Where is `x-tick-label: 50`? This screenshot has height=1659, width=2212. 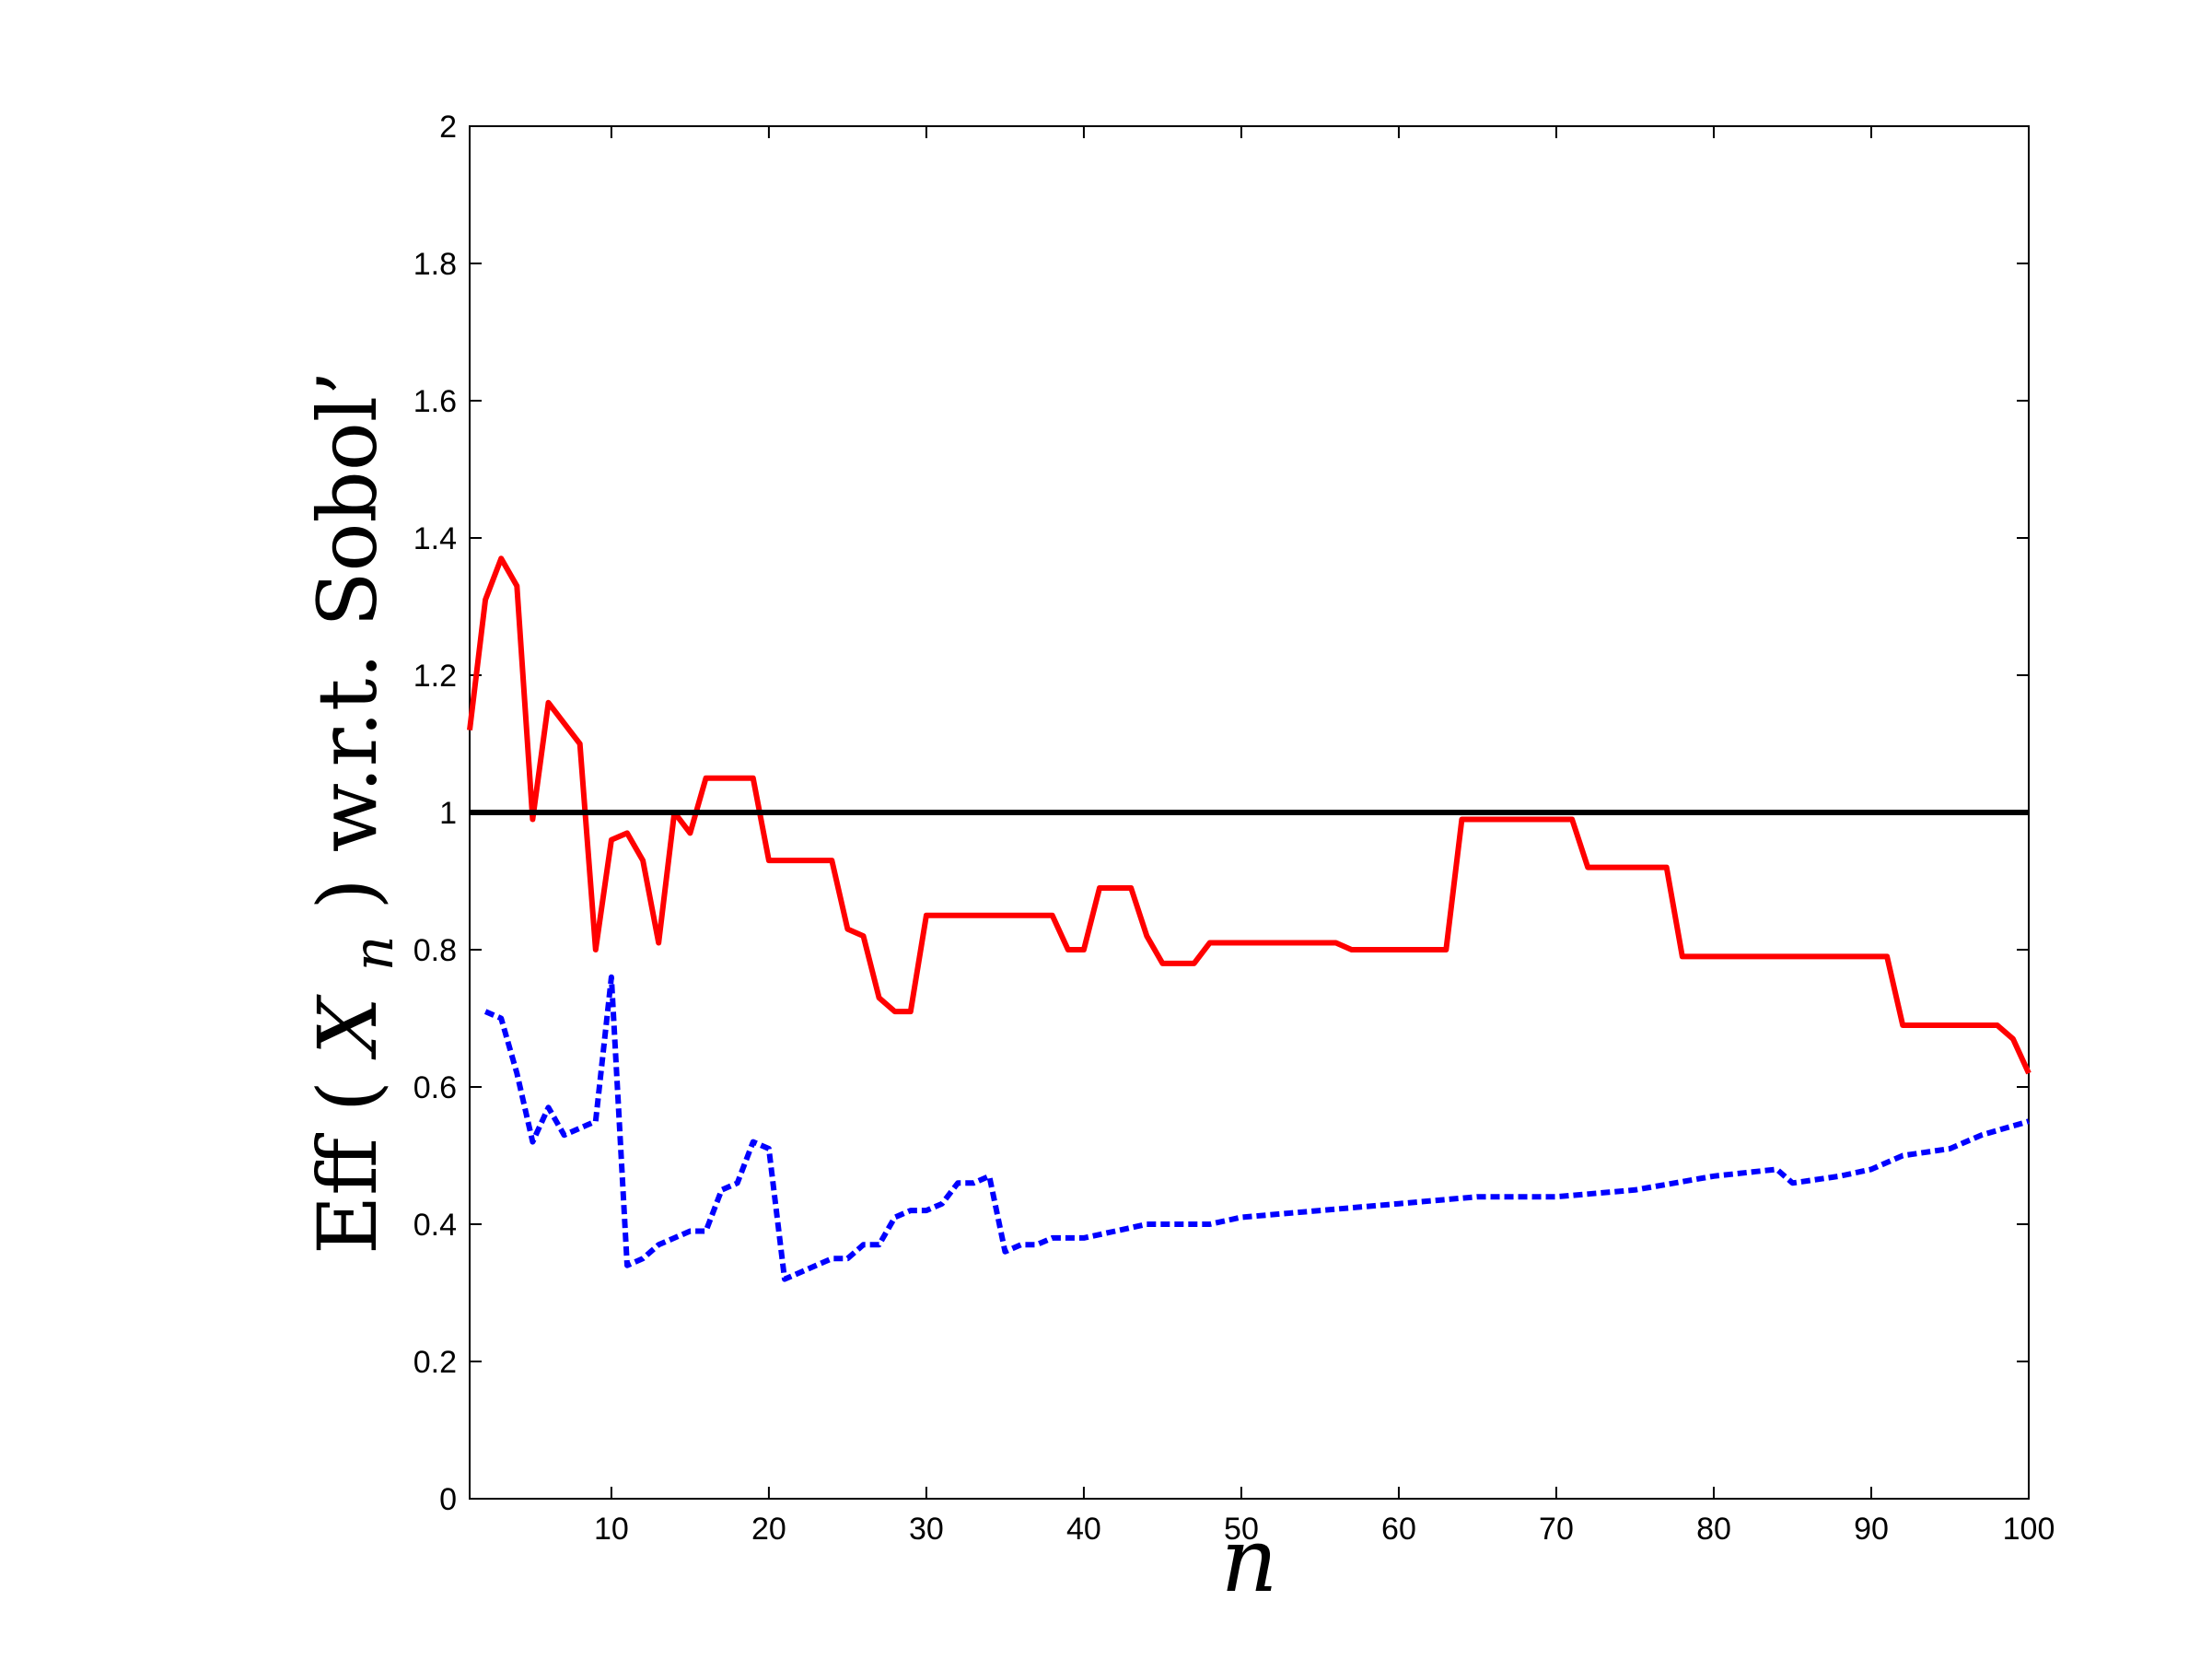
x-tick-label: 50 is located at coordinates (1242, 1529).